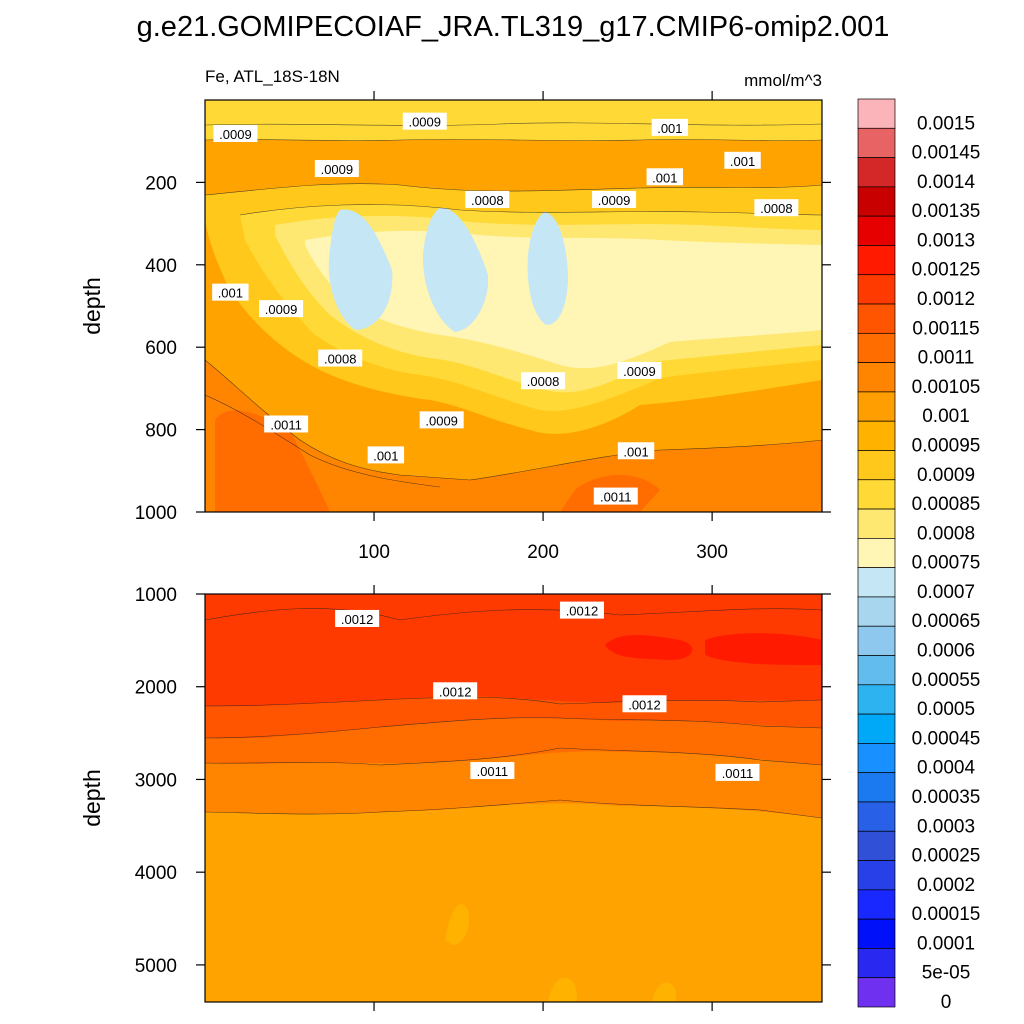 This screenshot has width=1024, height=1024. I want to click on colorbar-label: 0.00035, so click(946, 797).